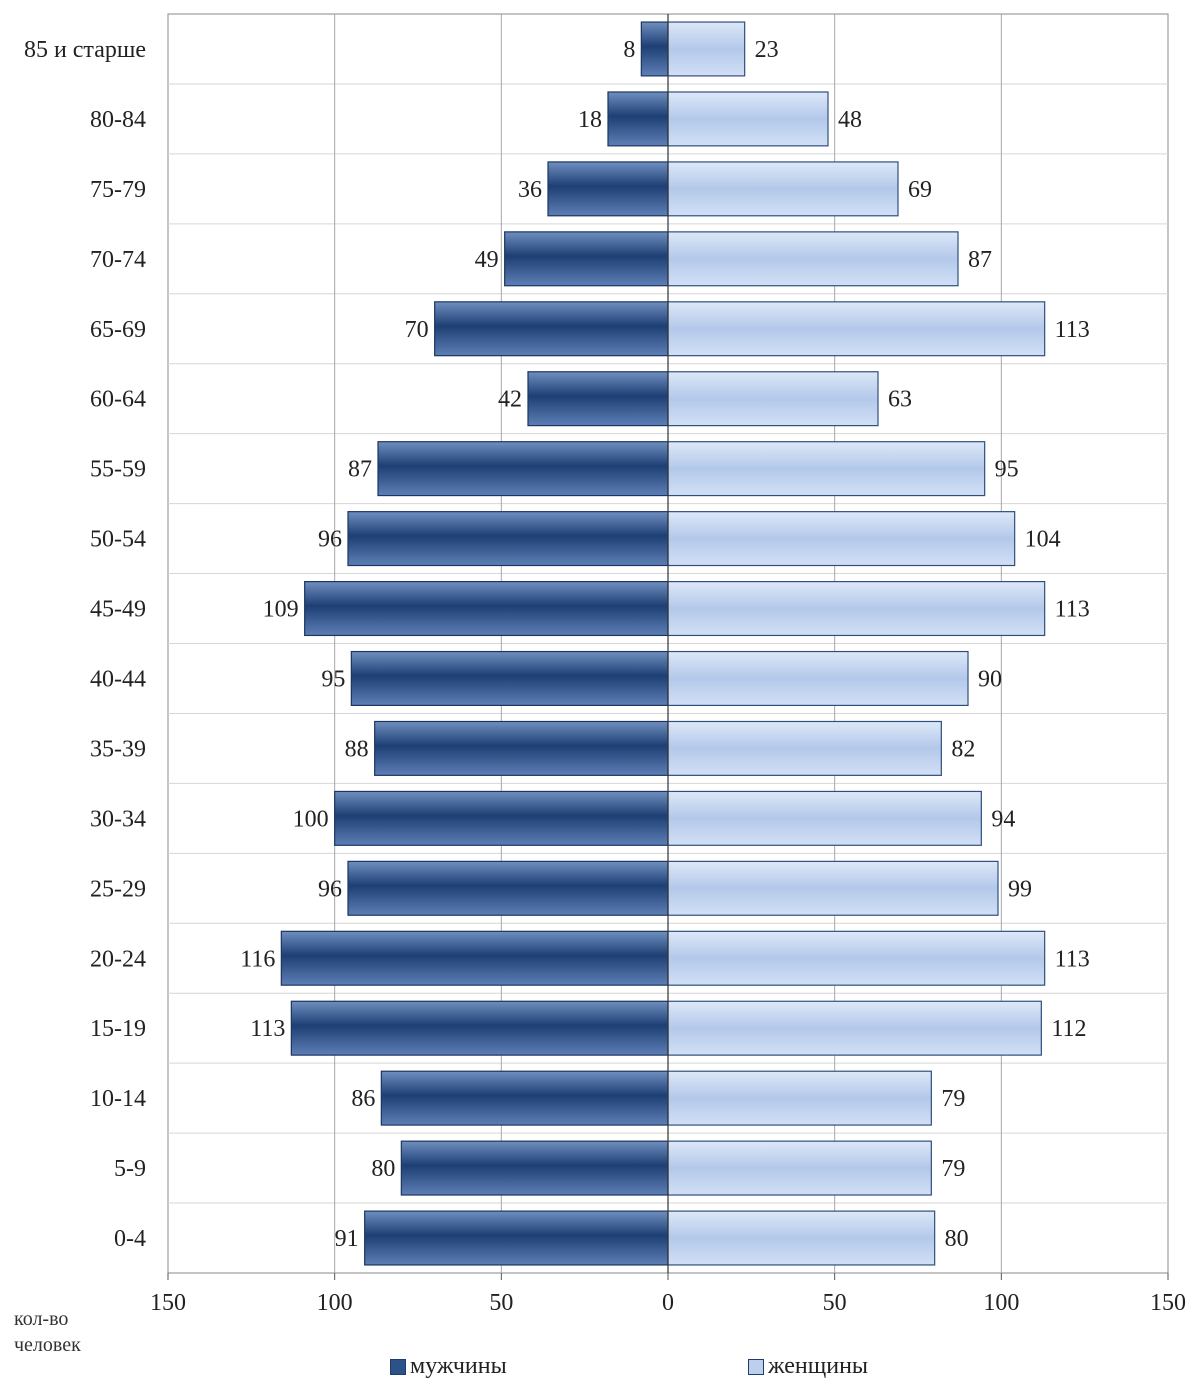 The height and width of the screenshot is (1385, 1193). Describe the element at coordinates (900, 400) in the screenshot. I see `value-label-women: 63` at that location.